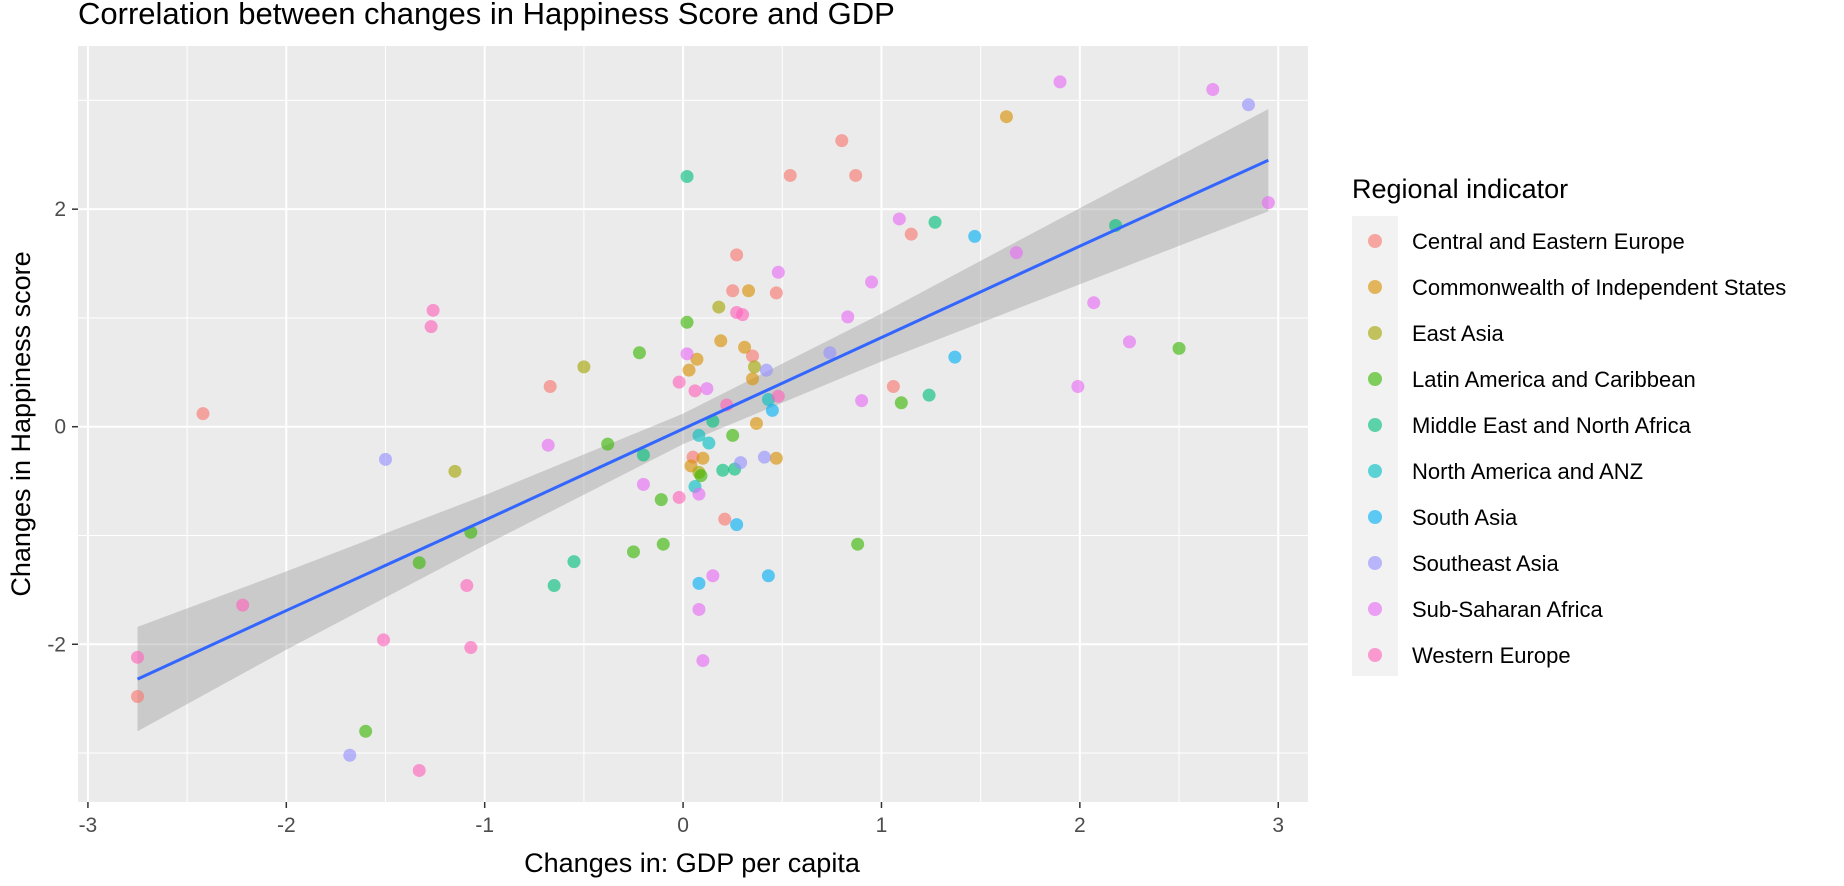  Describe the element at coordinates (882, 825) in the screenshot. I see `x-tick-label: 1` at that location.